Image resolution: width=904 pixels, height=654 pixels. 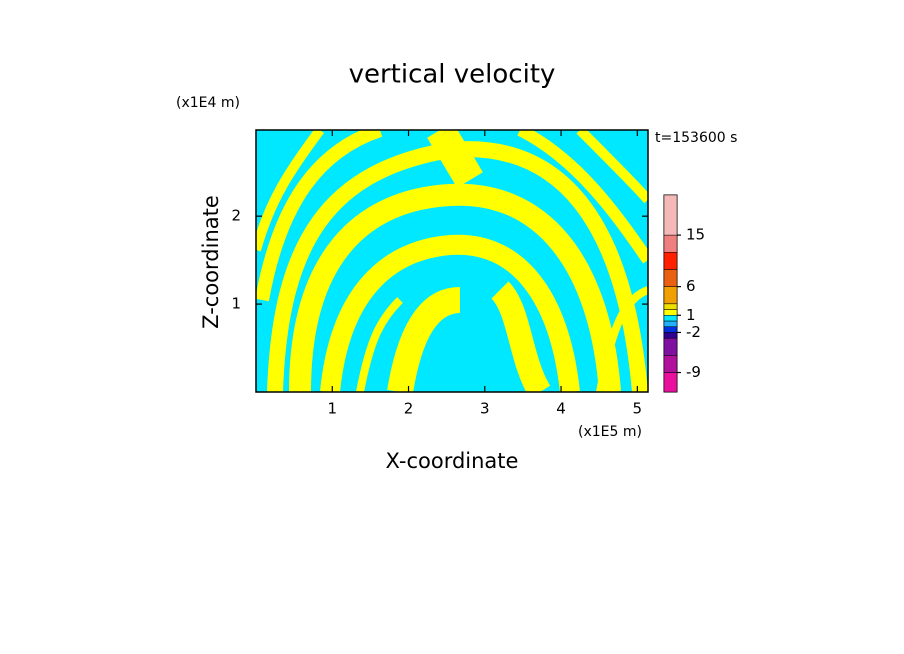 I want to click on x-unit: (x1E5 m), so click(x=610, y=432).